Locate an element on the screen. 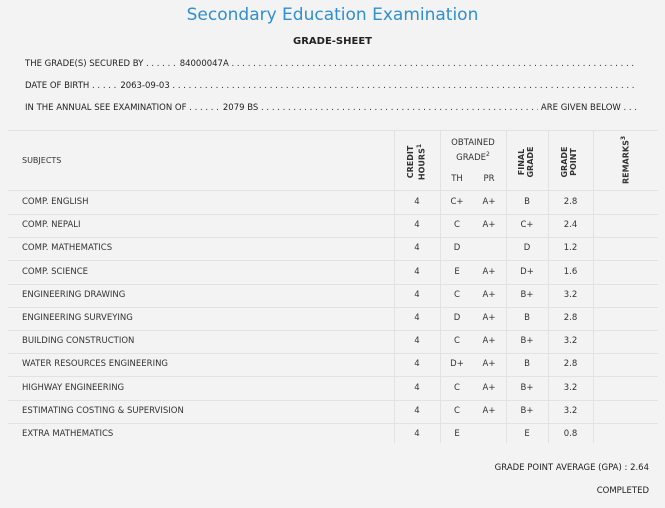 This screenshot has width=665, height=508. gpa-line: GRADE POINT AVERAGE (GPA) : 2.64 is located at coordinates (572, 468).